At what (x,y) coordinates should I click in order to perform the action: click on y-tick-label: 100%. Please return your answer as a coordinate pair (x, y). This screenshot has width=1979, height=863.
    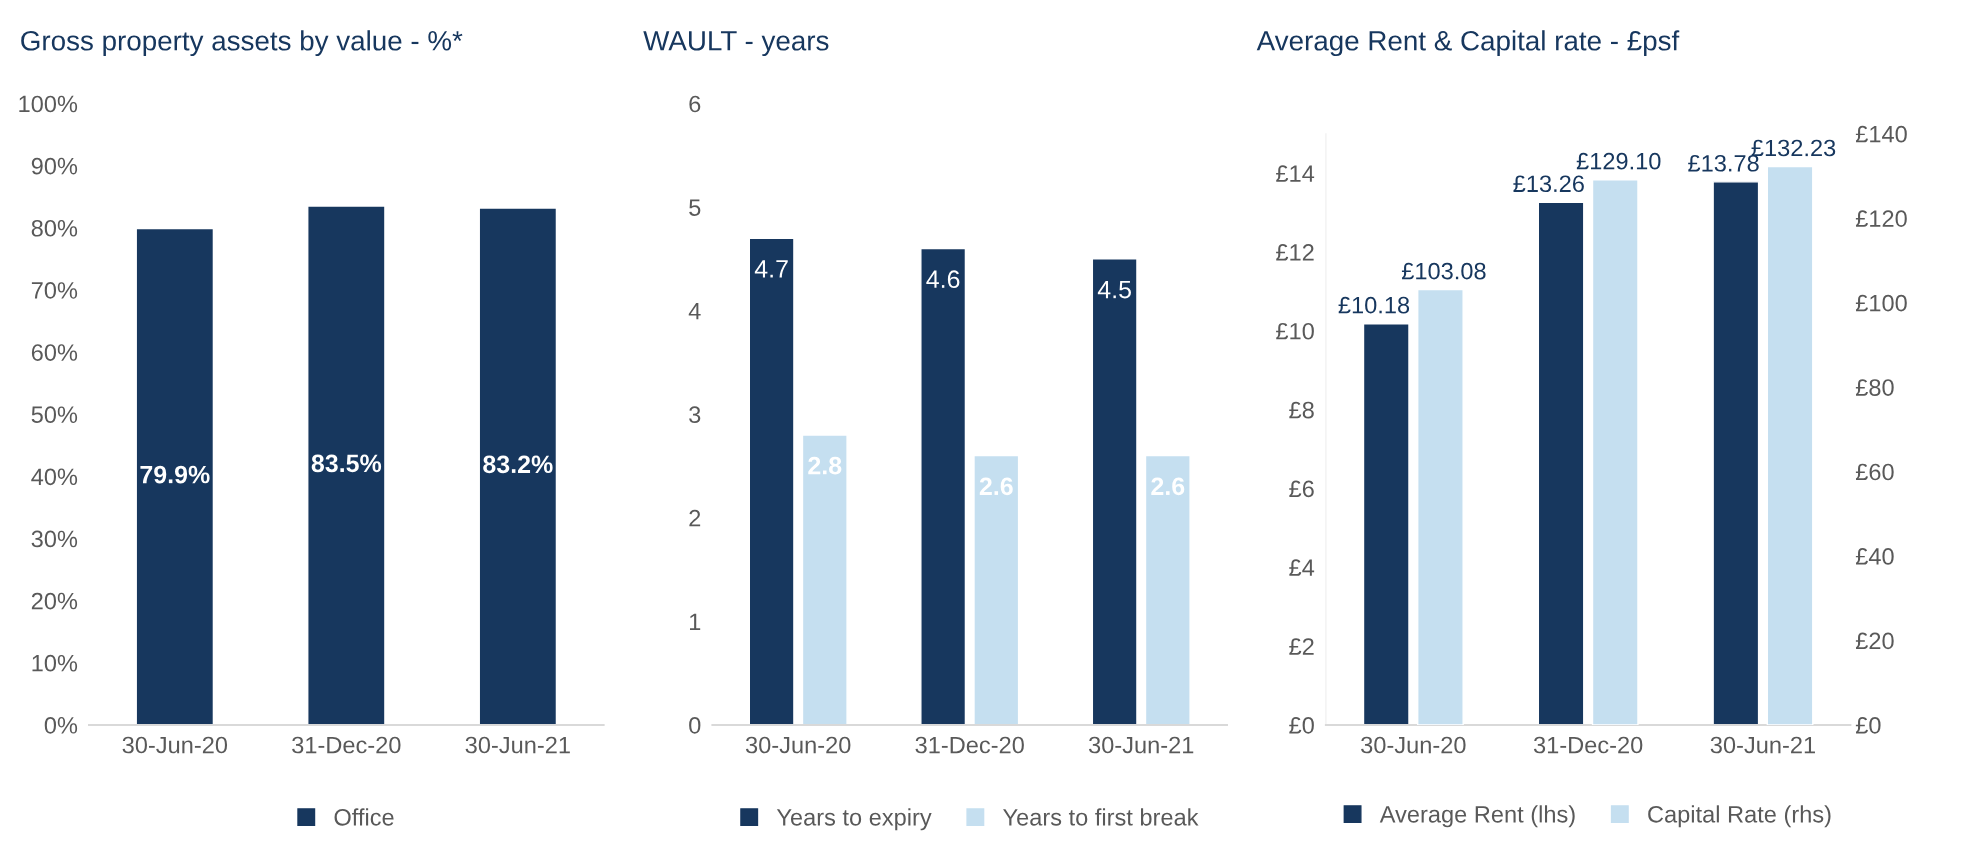
    Looking at the image, I should click on (48, 104).